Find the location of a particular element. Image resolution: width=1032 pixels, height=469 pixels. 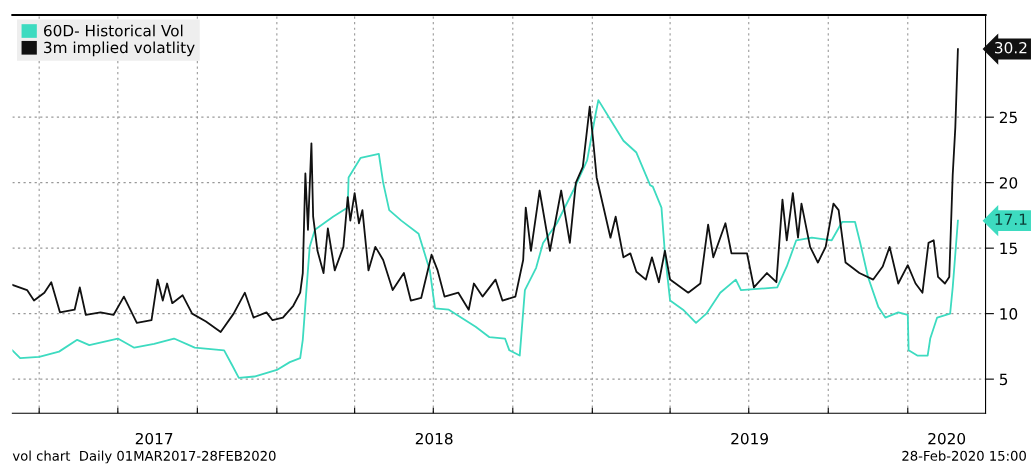

y-tick-label: 10 is located at coordinates (1009, 314).